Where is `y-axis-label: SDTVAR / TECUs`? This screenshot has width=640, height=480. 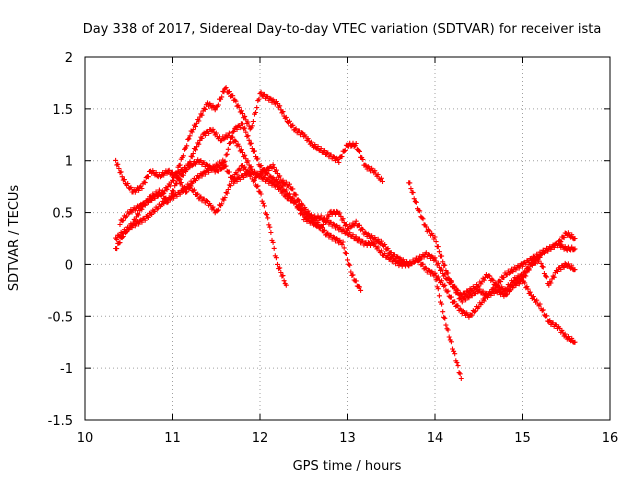 y-axis-label: SDTVAR / TECUs is located at coordinates (14, 238).